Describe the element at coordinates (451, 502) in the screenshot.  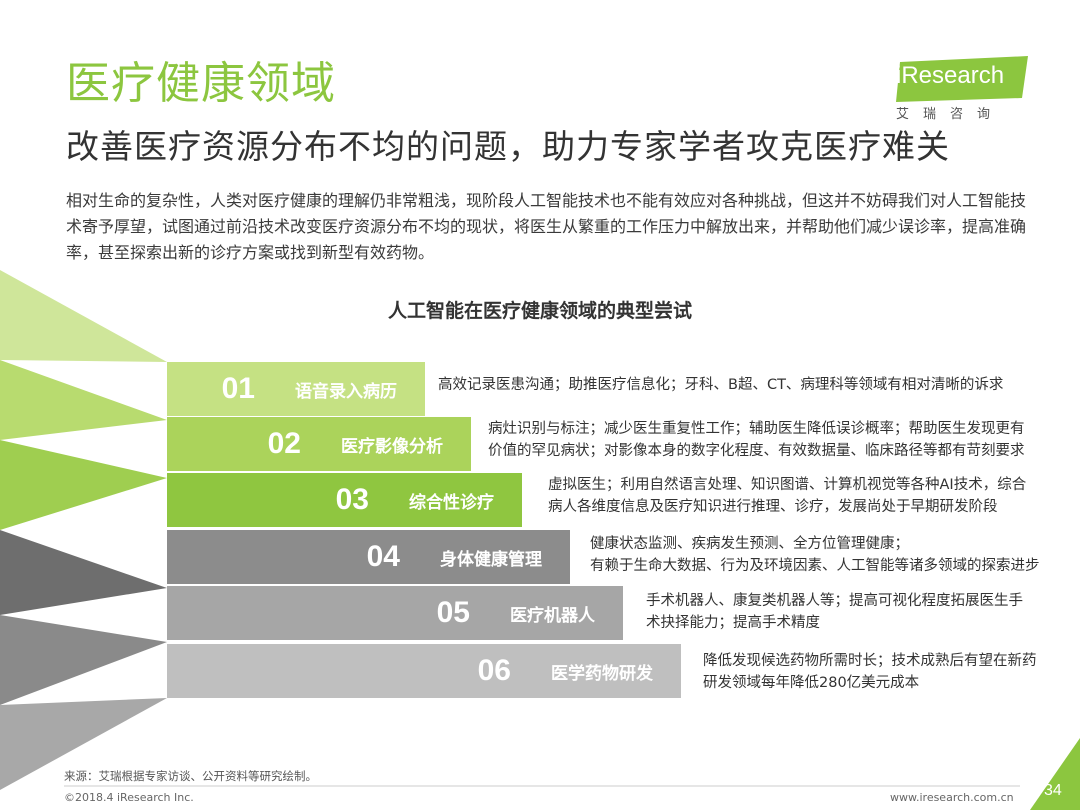
I see `step-name: 综合性诊疗` at that location.